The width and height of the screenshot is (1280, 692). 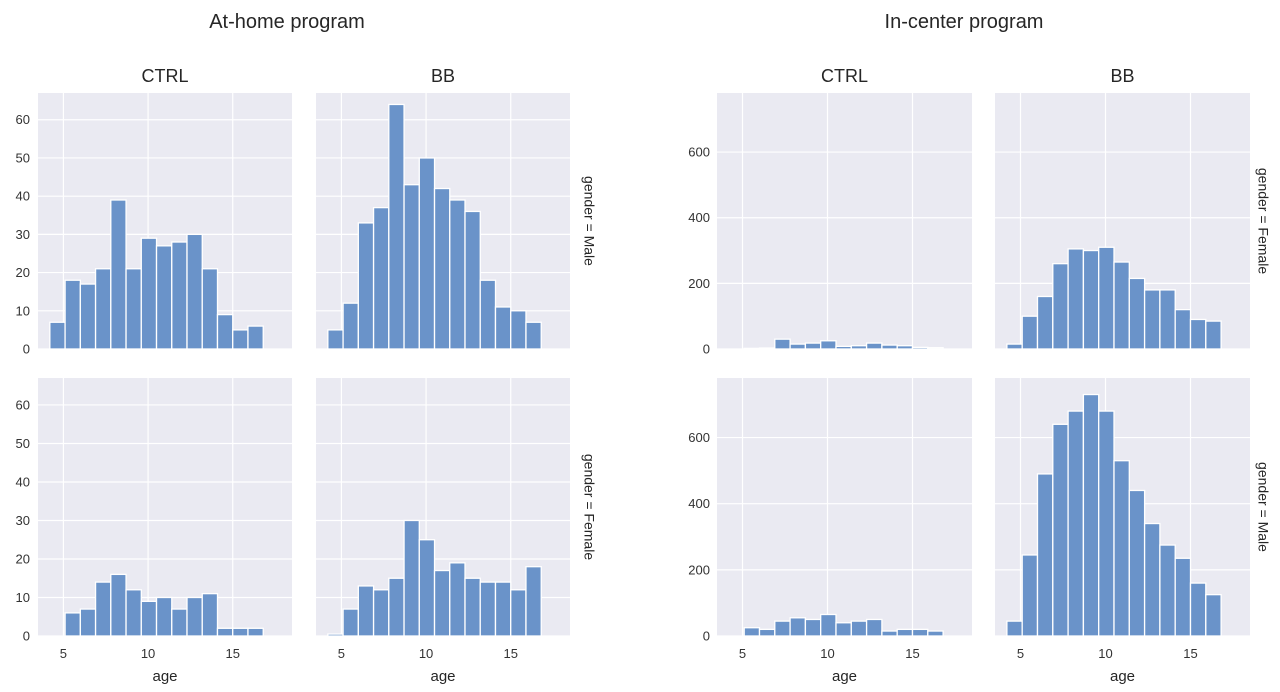 What do you see at coordinates (426, 653) in the screenshot?
I see `at-home-bb-bottom-xtick-label: 10` at bounding box center [426, 653].